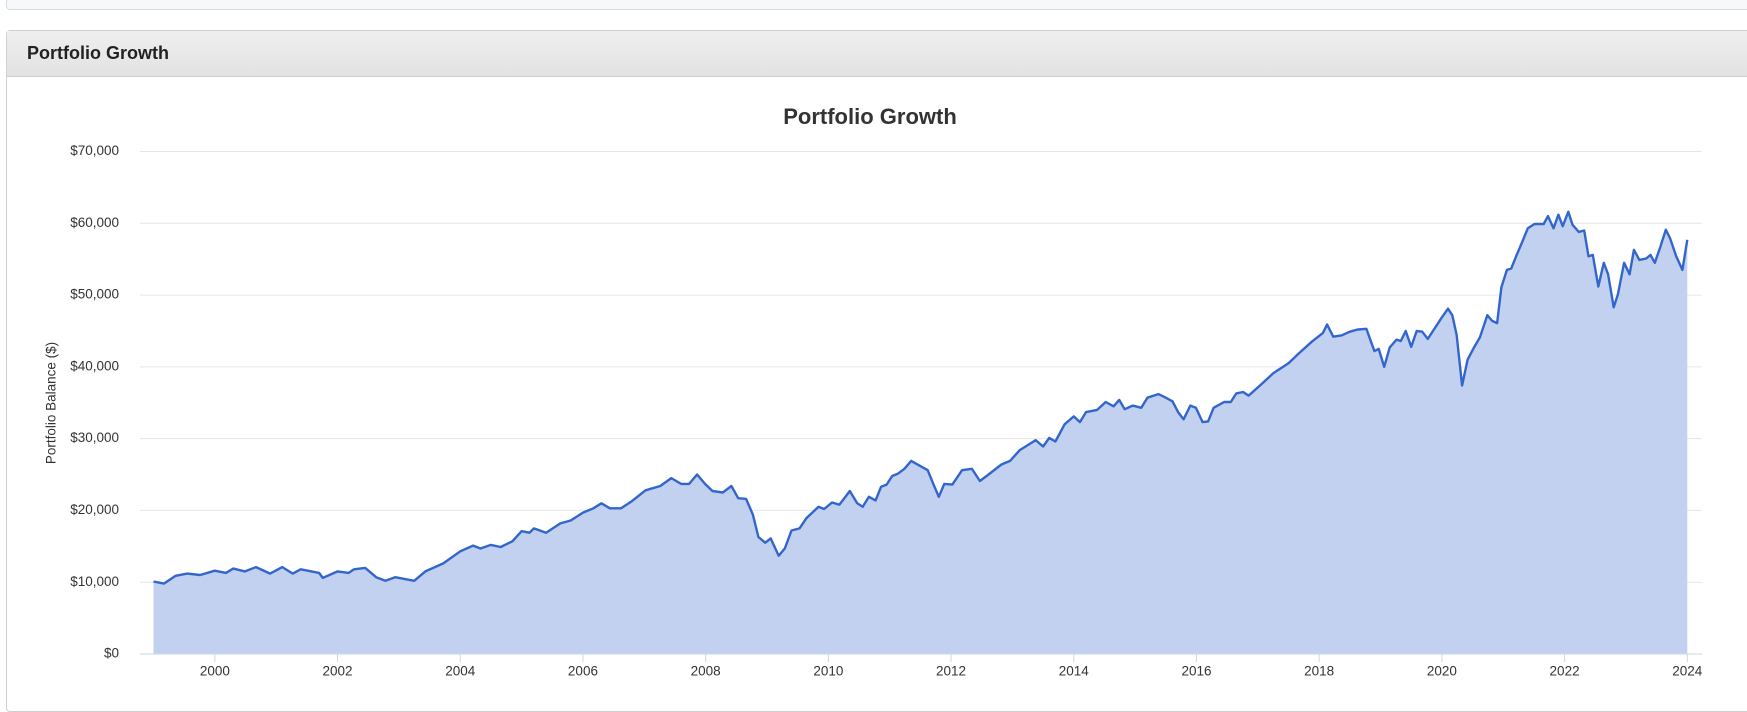 This screenshot has width=1747, height=712. Describe the element at coordinates (870, 116) in the screenshot. I see `chart-title: Portfolio Growth` at that location.